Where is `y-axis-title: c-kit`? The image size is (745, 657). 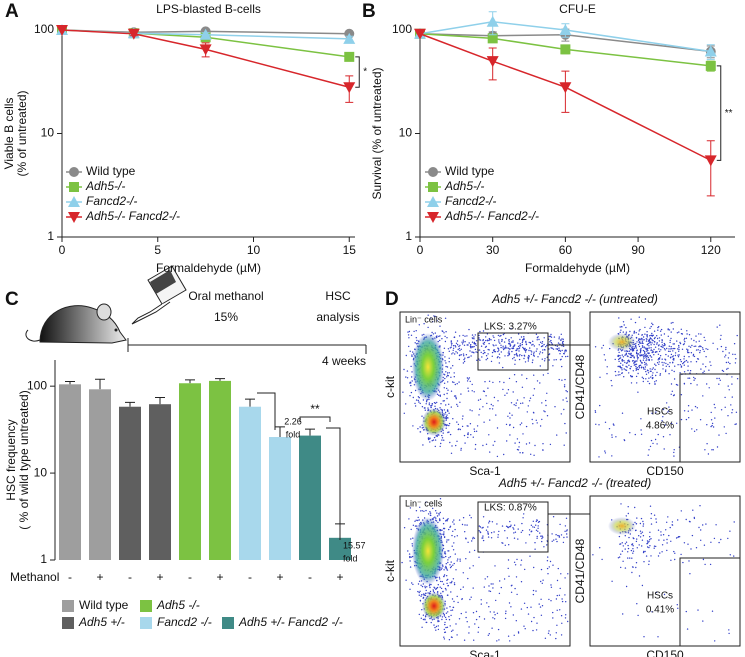 y-axis-title: c-kit is located at coordinates (390, 570).